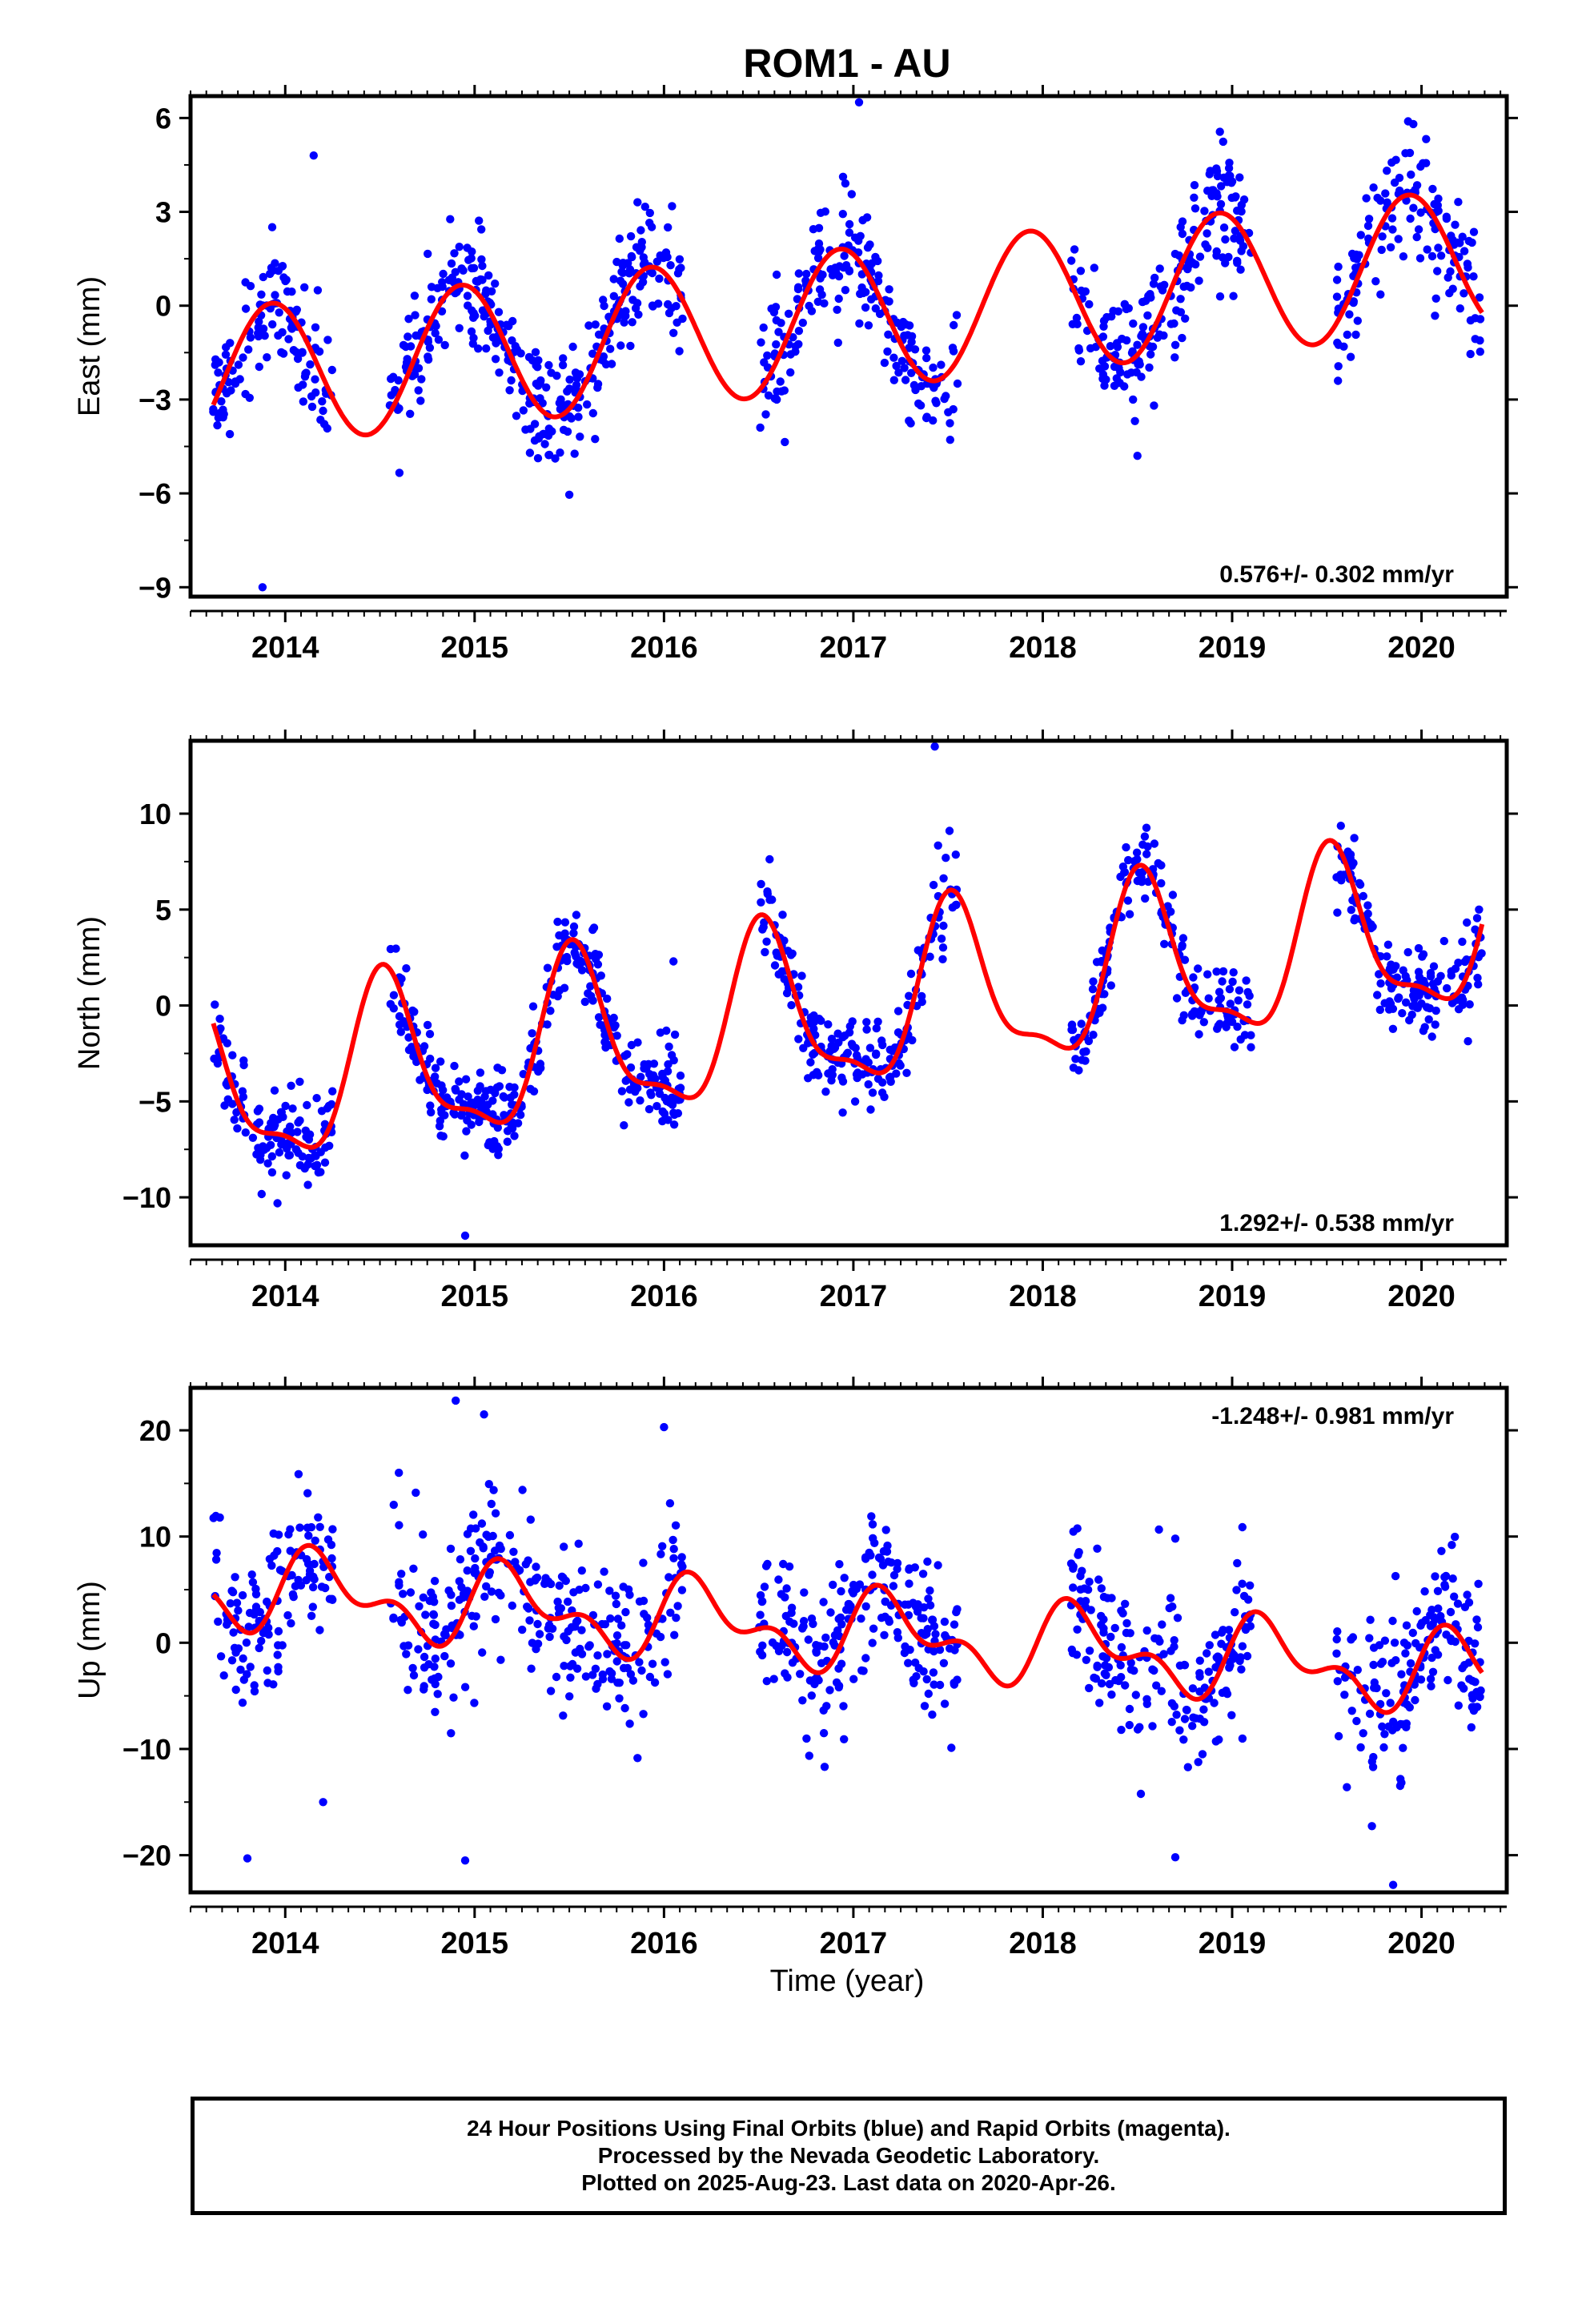 This screenshot has width=1582, height=2324. I want to click on y-tick-label: −3, so click(155, 400).